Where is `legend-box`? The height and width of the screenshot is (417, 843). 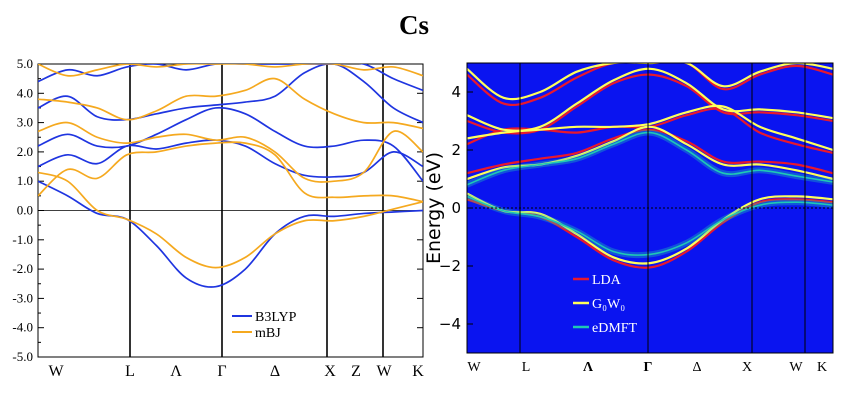 legend-box is located at coordinates (272, 326).